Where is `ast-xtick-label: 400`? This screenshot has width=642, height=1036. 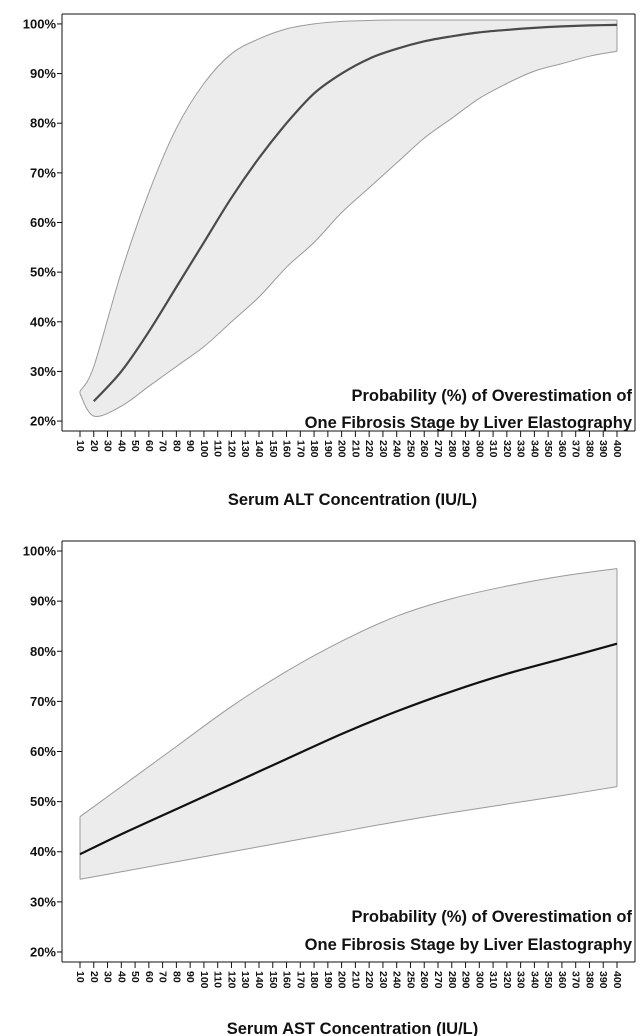 ast-xtick-label: 400 is located at coordinates (617, 980).